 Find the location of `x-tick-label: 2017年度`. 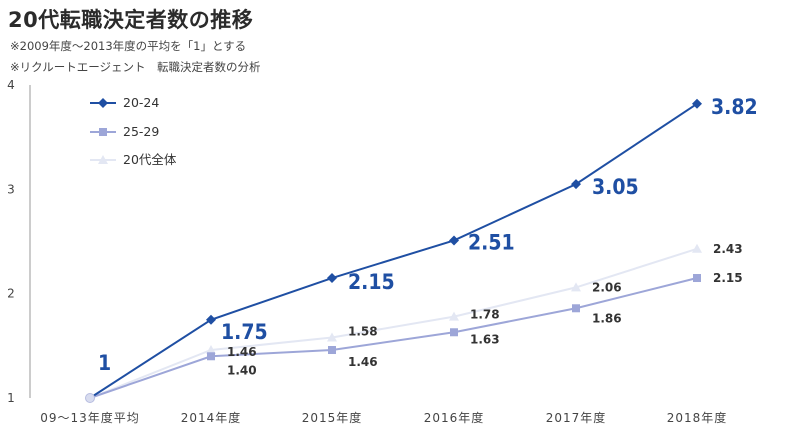

x-tick-label: 2017年度 is located at coordinates (576, 417).